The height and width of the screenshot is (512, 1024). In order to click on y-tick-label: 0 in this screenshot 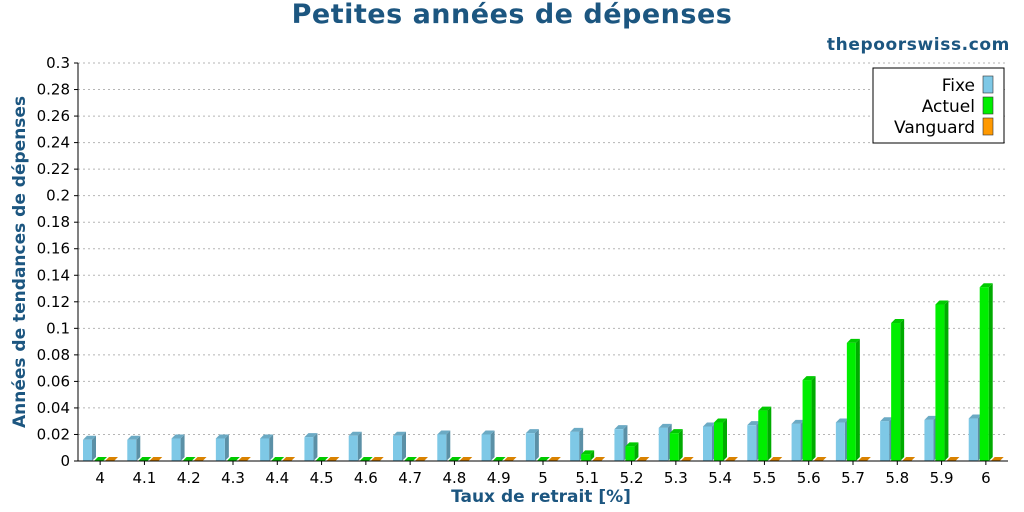, I will do `click(65, 461)`.